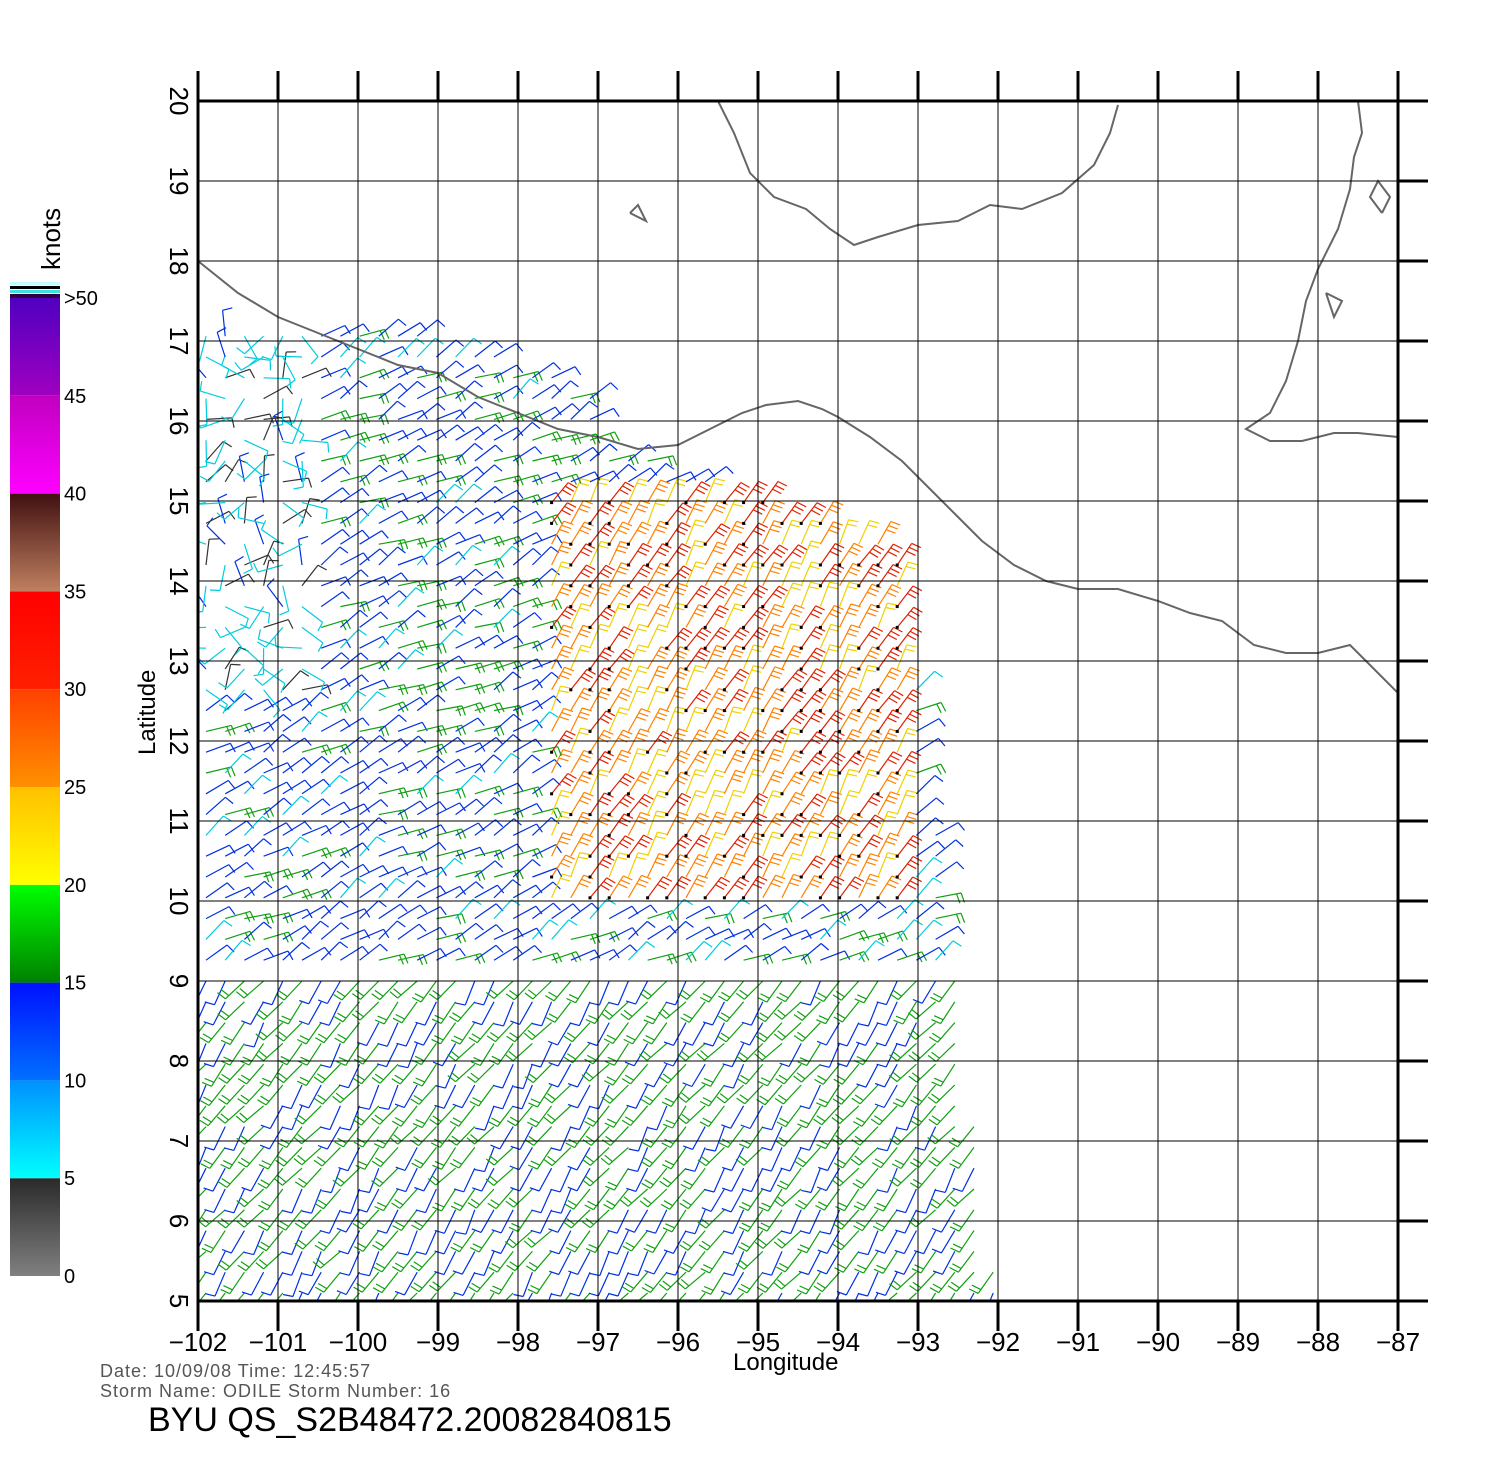  Describe the element at coordinates (838, 1342) in the screenshot. I see `lon-tick-label: −94` at that location.